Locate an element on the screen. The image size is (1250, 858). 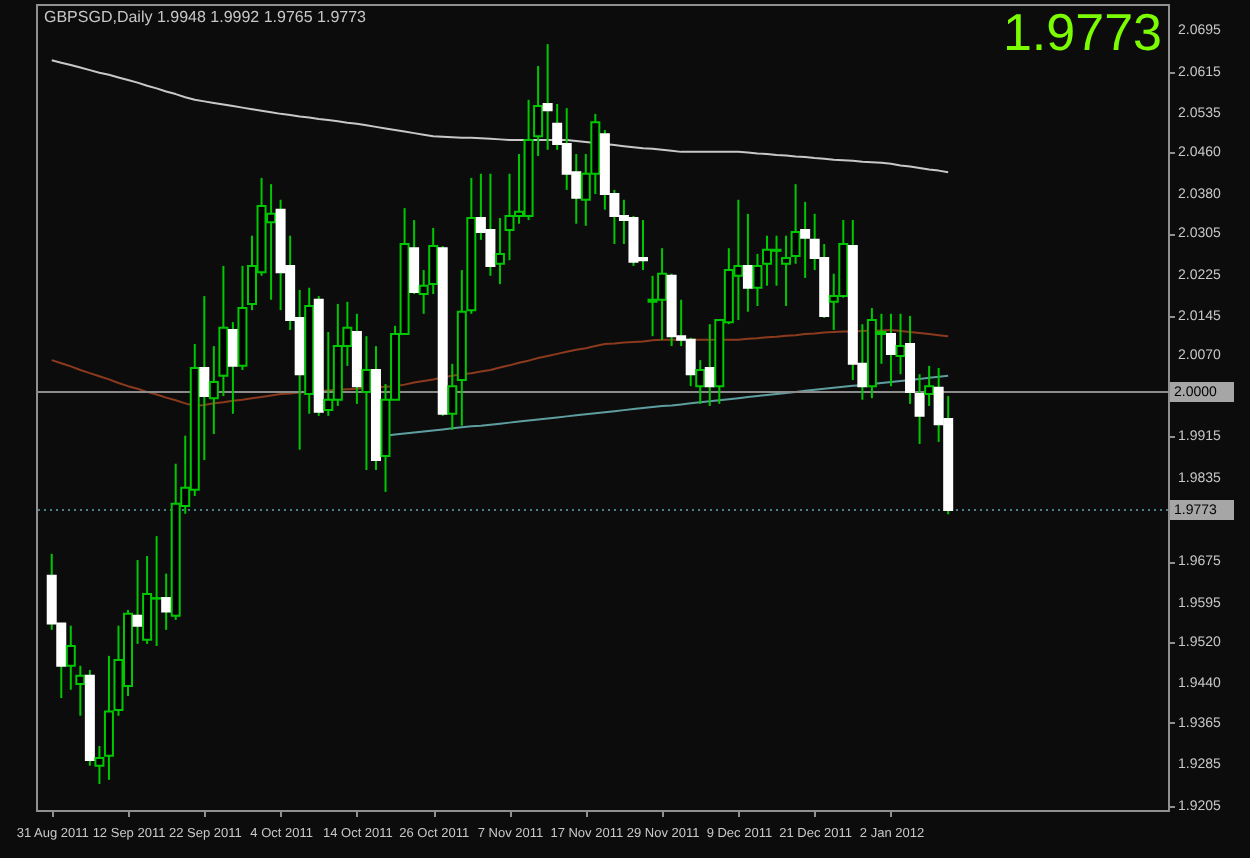
chart-title: GBPSGD,Daily 1.9948 1.9992 1.9765 1.9773 is located at coordinates (206, 17).